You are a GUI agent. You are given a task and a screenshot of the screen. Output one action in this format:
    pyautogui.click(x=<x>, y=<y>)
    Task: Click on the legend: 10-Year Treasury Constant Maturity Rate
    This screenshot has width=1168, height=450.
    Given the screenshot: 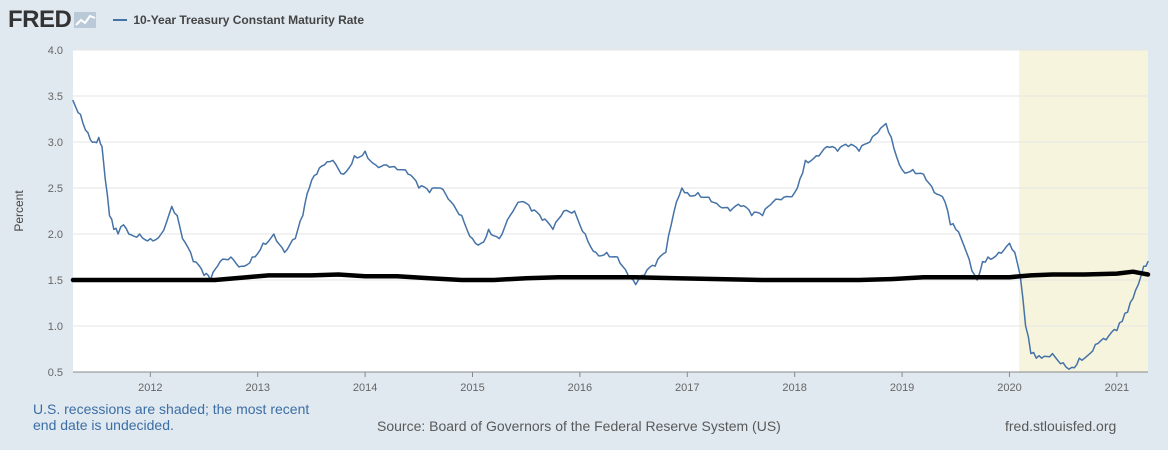 What is the action you would take?
    pyautogui.click(x=238, y=20)
    